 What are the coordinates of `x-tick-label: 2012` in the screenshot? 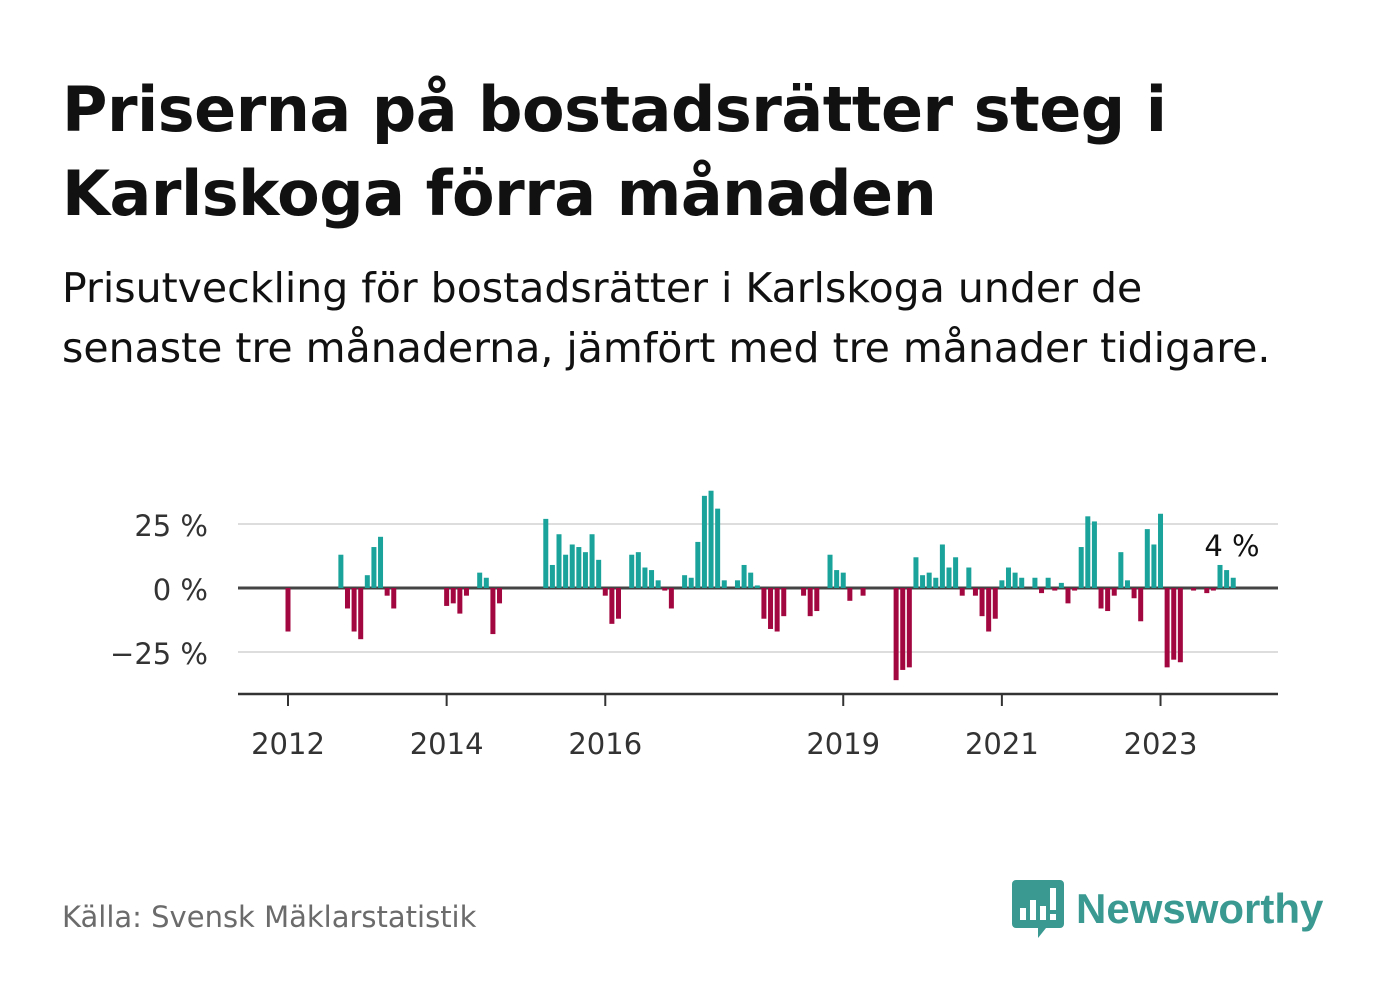 It's located at (288, 744).